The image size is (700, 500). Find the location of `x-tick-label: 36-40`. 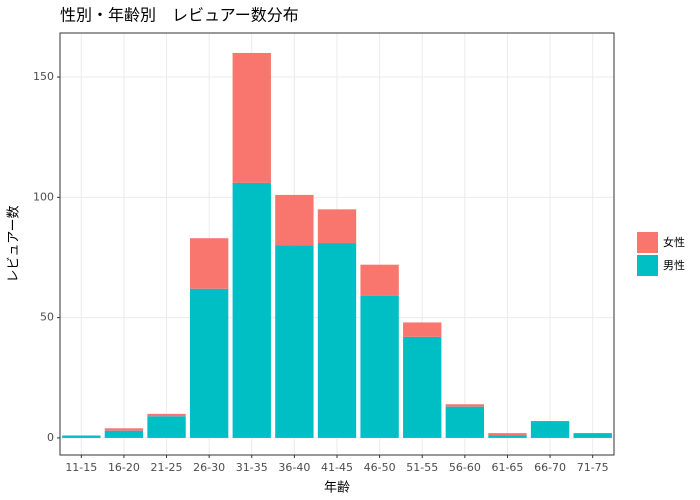

x-tick-label: 36-40 is located at coordinates (294, 467).